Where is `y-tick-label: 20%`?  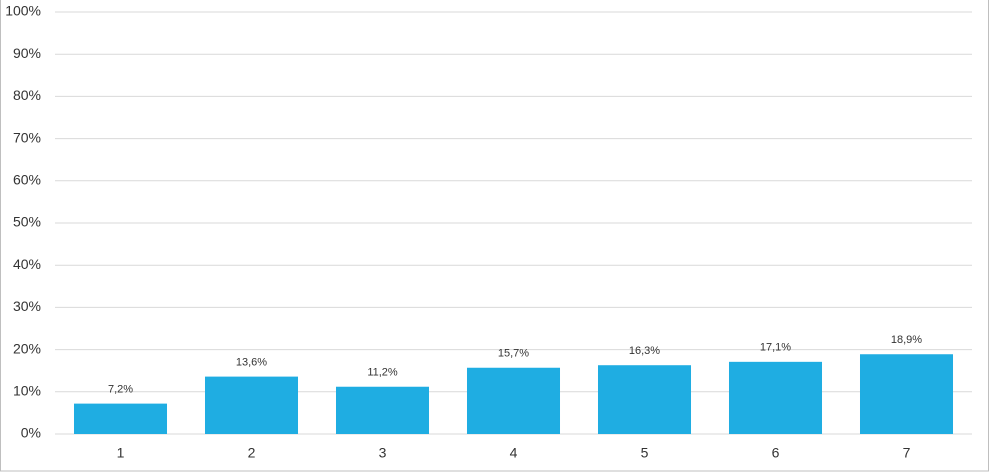
y-tick-label: 20% is located at coordinates (27, 348).